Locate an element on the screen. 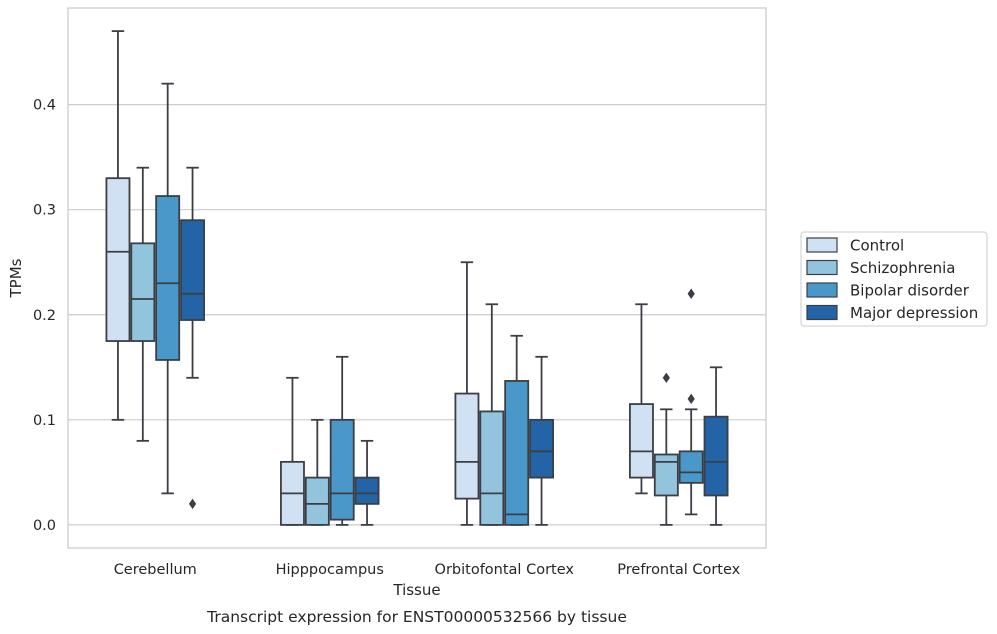  legend-frame is located at coordinates (894, 279).